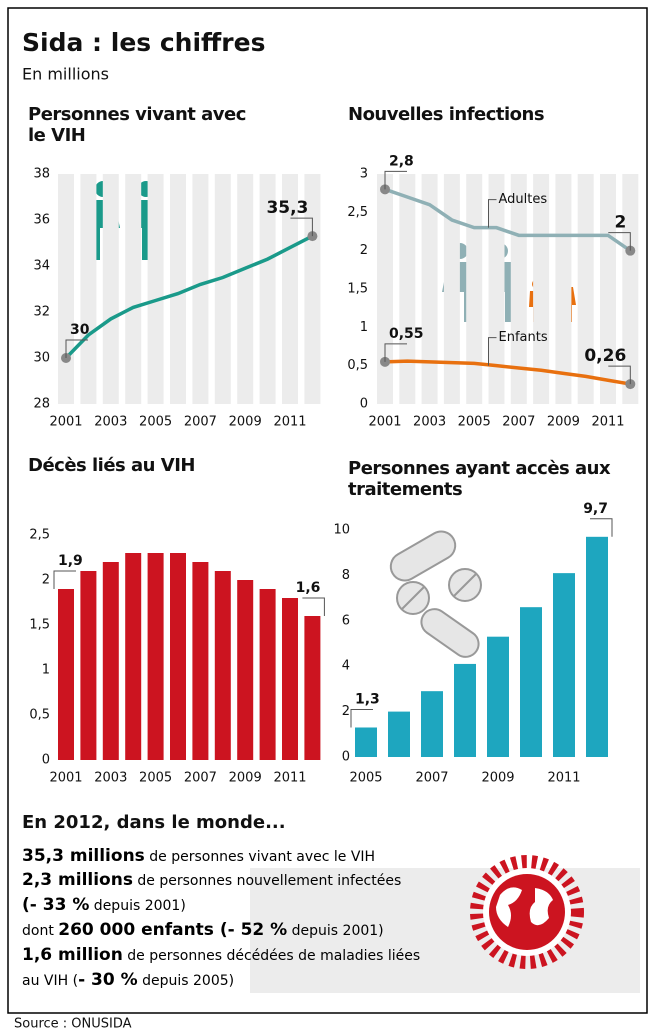 The height and width of the screenshot is (1031, 655). Describe the element at coordinates (72, 955) in the screenshot. I see `summary-highlight: 1,6 million` at that location.